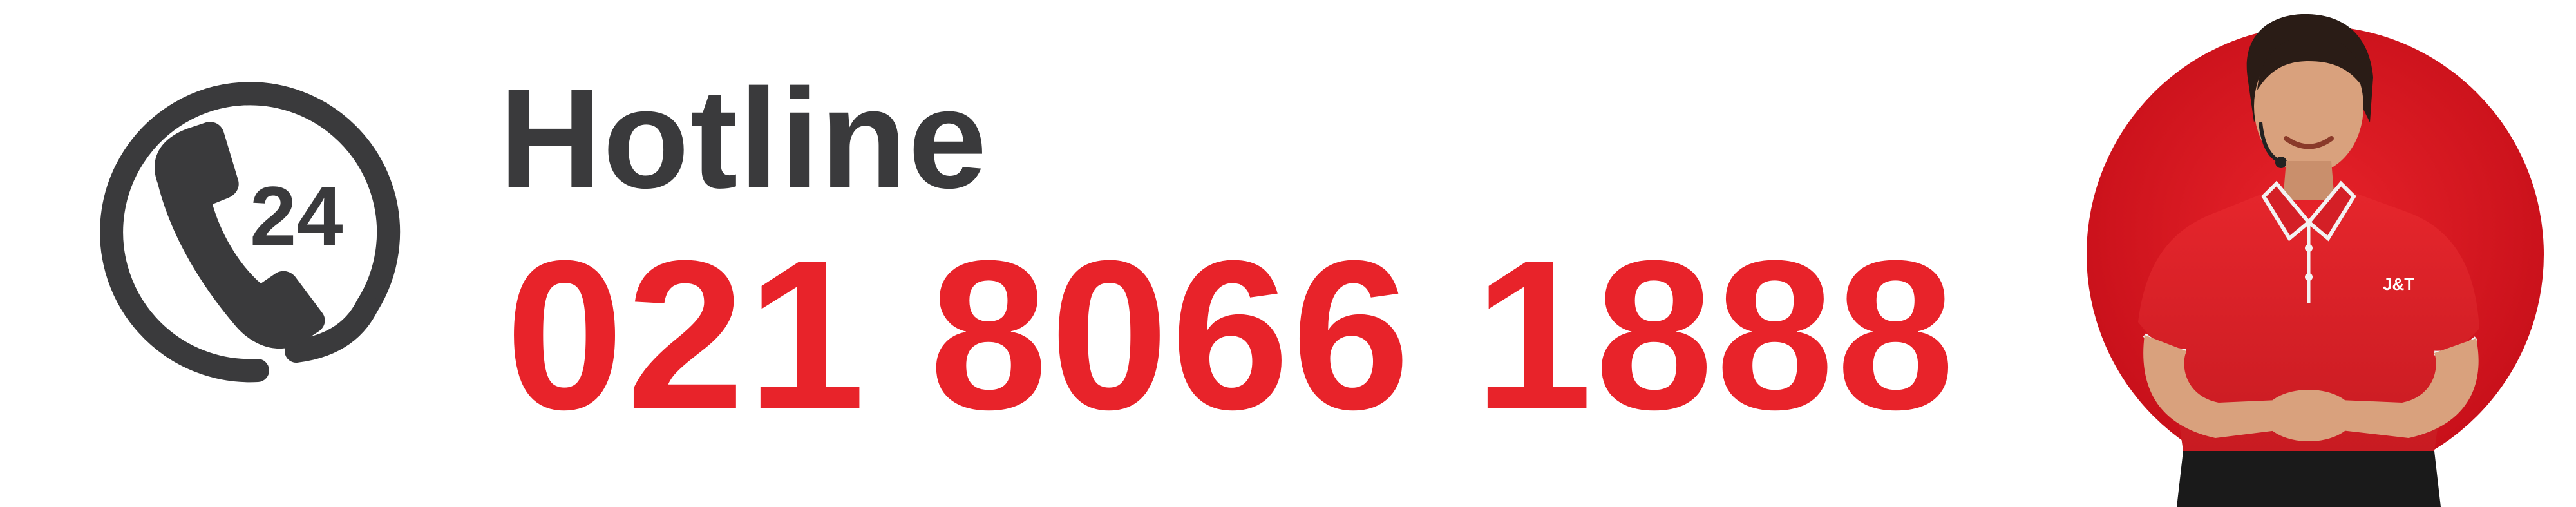 Image resolution: width=2576 pixels, height=507 pixels. What do you see at coordinates (2308, 106) in the screenshot?
I see `agent-face` at bounding box center [2308, 106].